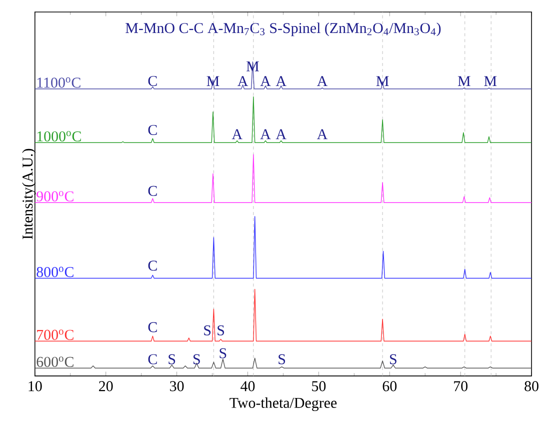 Image resolution: width=544 pixels, height=427 pixels. Describe the element at coordinates (319, 386) in the screenshot. I see `x-tick-label: 50` at that location.